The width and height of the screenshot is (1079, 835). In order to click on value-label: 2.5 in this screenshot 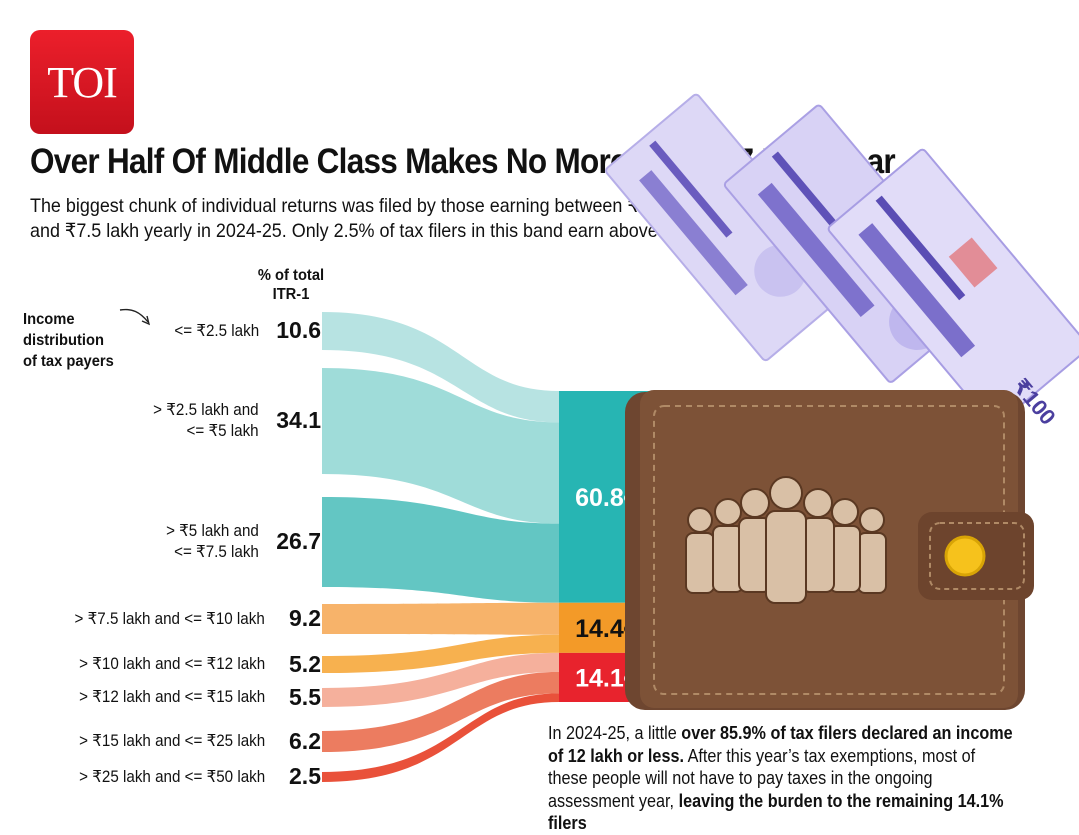, I will do `click(305, 776)`.